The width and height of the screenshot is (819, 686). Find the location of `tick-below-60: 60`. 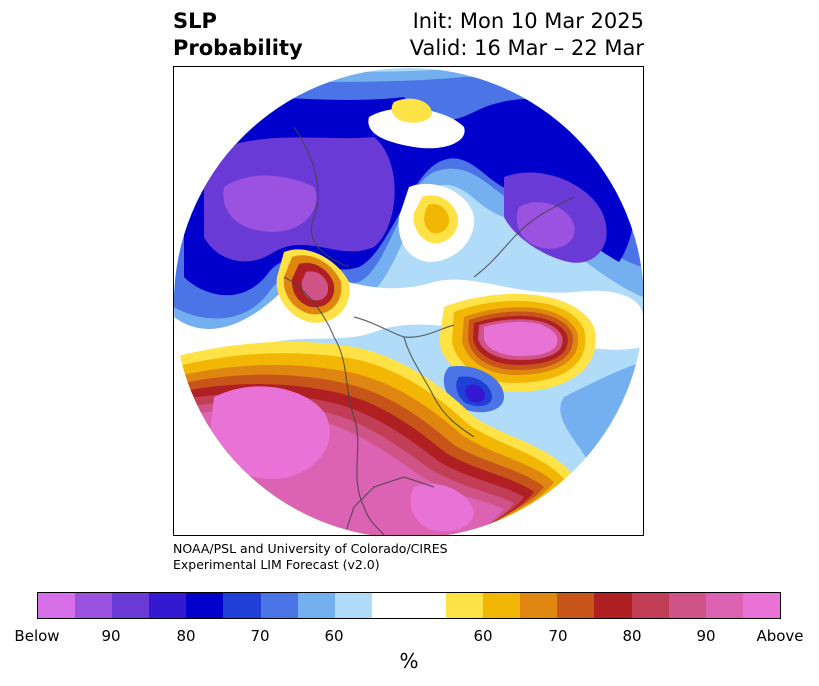

tick-below-60: 60 is located at coordinates (334, 636).